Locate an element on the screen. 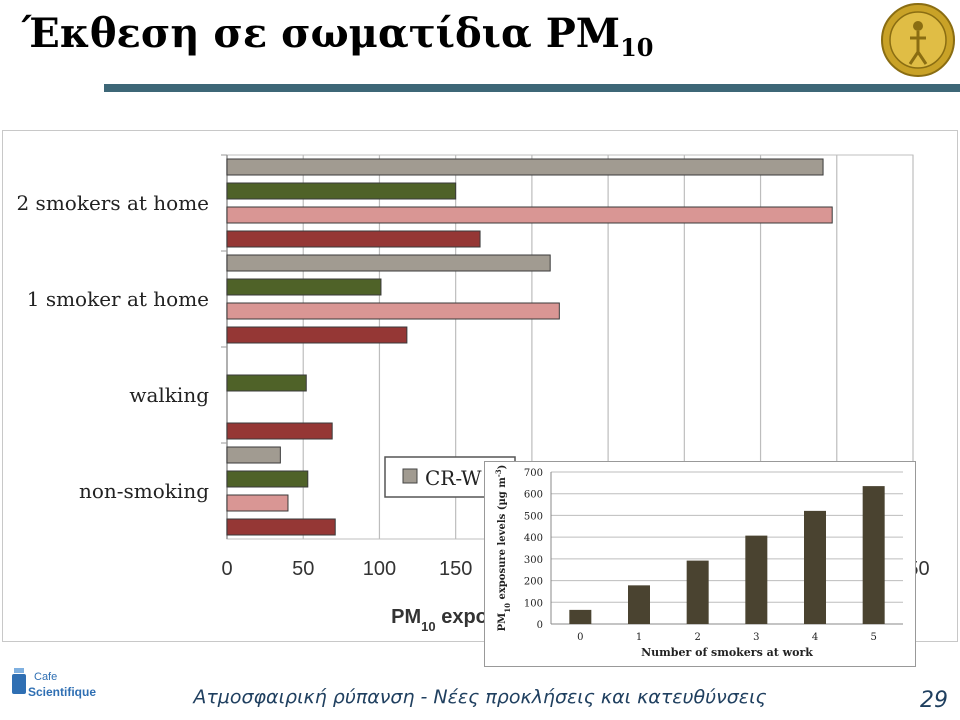 This screenshot has height=720, width=960. y-tick-label: 600 is located at coordinates (533, 495).